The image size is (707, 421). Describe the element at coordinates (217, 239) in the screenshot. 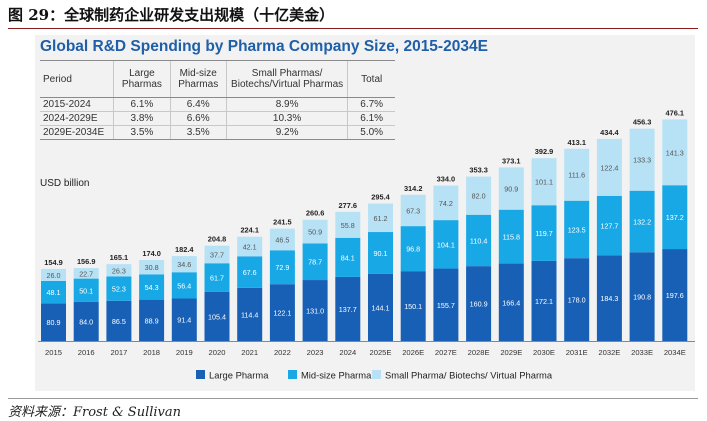

I see `total-label: 204.8` at that location.